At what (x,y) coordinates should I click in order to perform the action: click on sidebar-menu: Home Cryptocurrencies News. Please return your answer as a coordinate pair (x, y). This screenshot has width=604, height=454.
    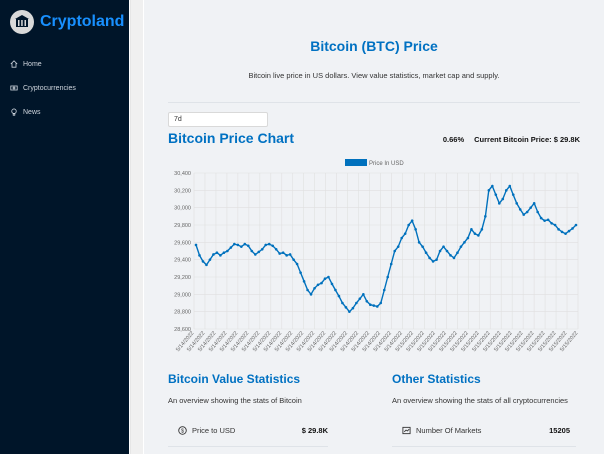
    Looking at the image, I should click on (64, 88).